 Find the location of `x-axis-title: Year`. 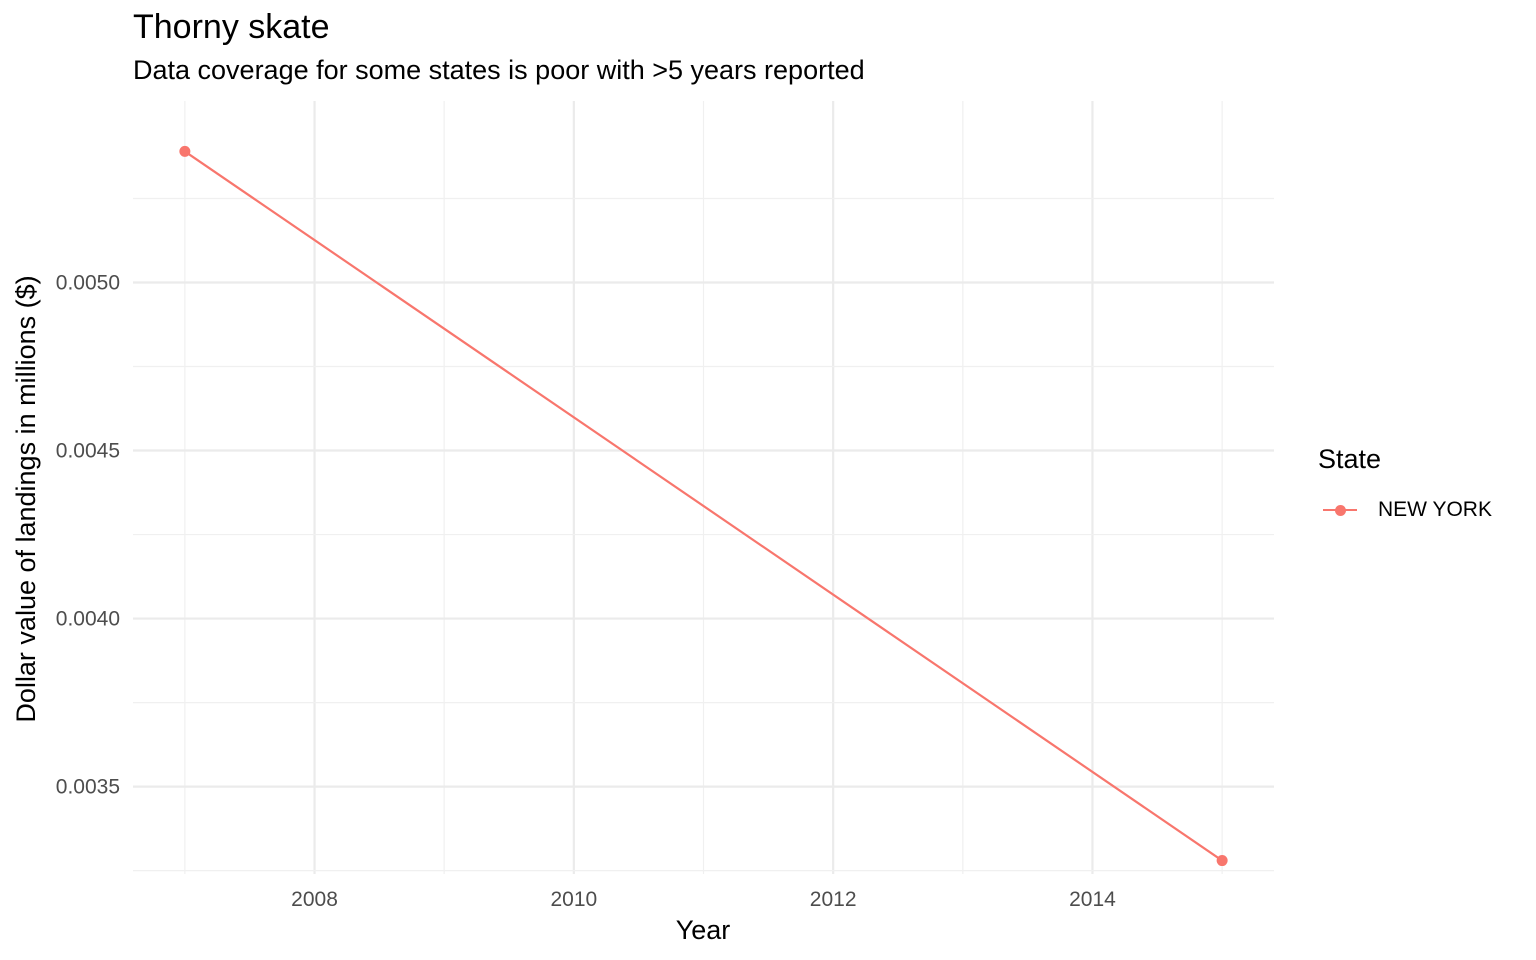

x-axis-title: Year is located at coordinates (703, 930).